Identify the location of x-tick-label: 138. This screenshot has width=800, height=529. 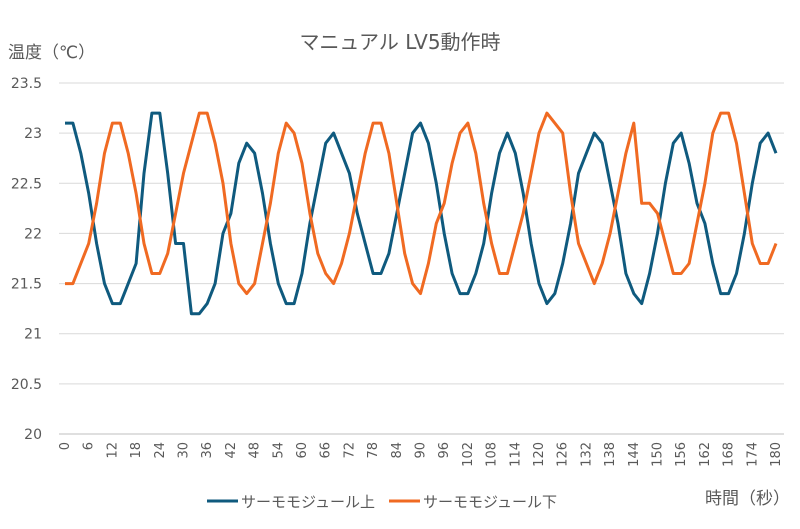
(610, 454).